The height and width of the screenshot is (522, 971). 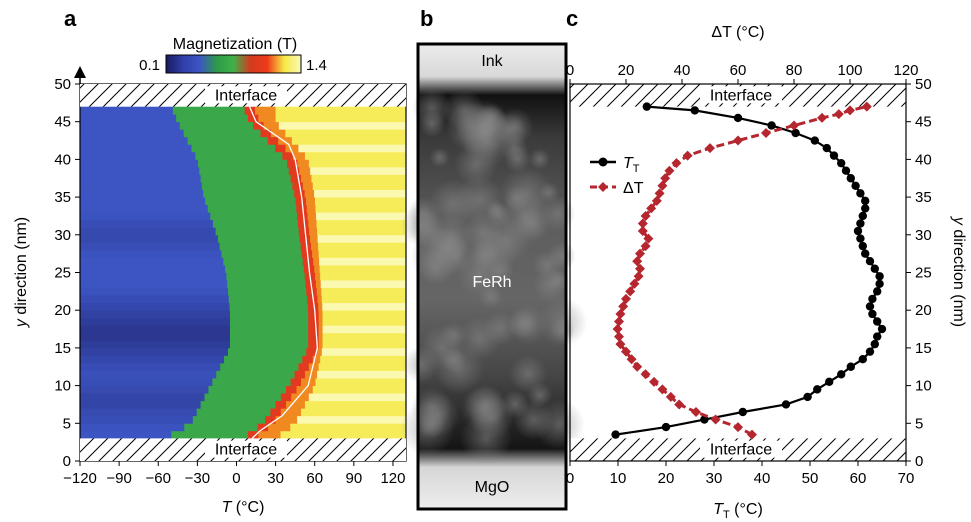 What do you see at coordinates (618, 478) in the screenshot?
I see `x-tick-label: 10` at bounding box center [618, 478].